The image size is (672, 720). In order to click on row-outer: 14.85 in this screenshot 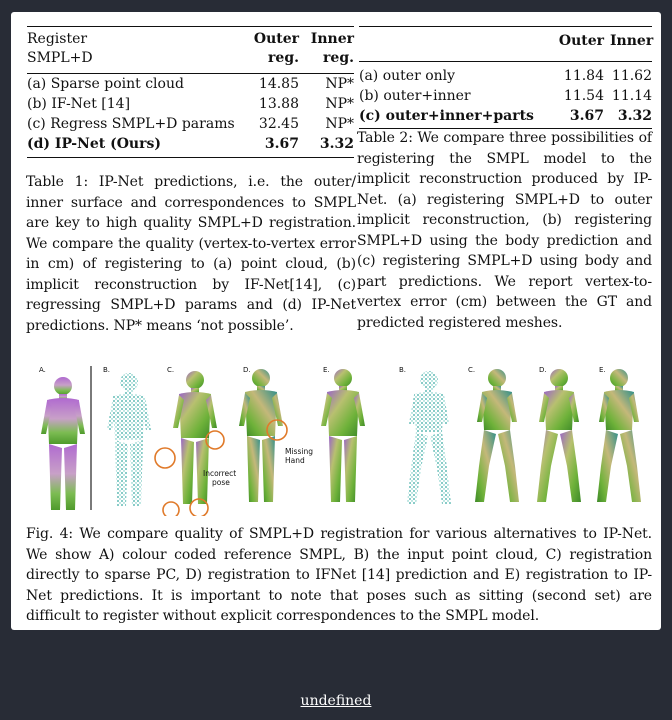, I will do `click(278, 84)`.